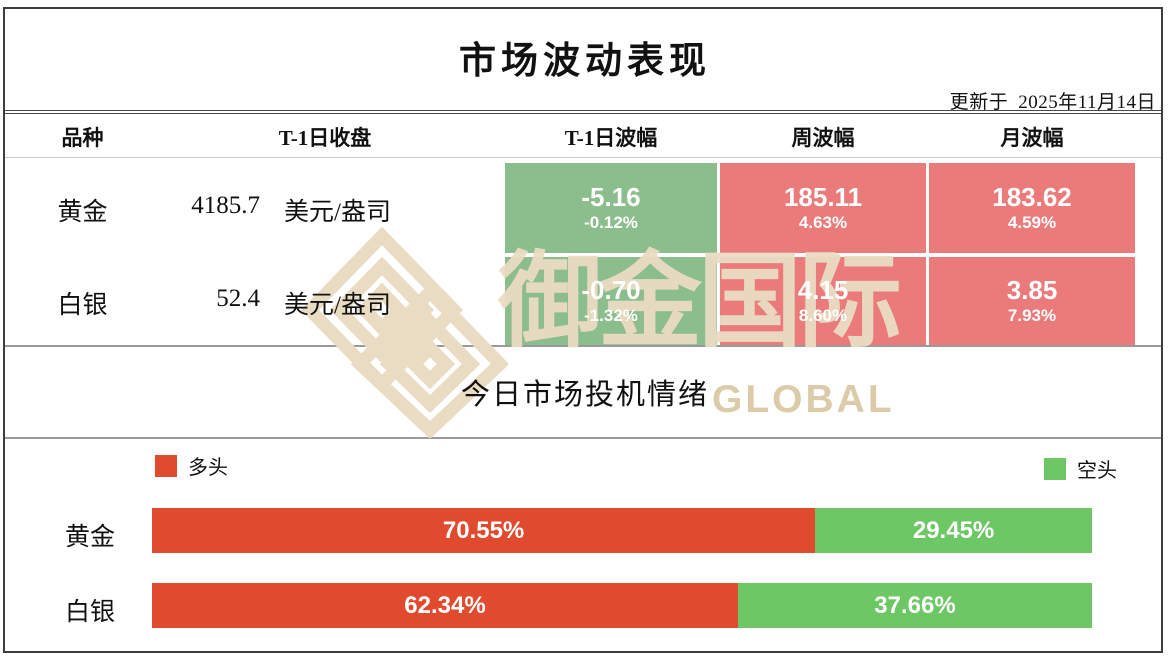 This screenshot has height=662, width=1170. Describe the element at coordinates (1032, 223) in the screenshot. I see `gold-month-range-pct: 4.59%` at that location.